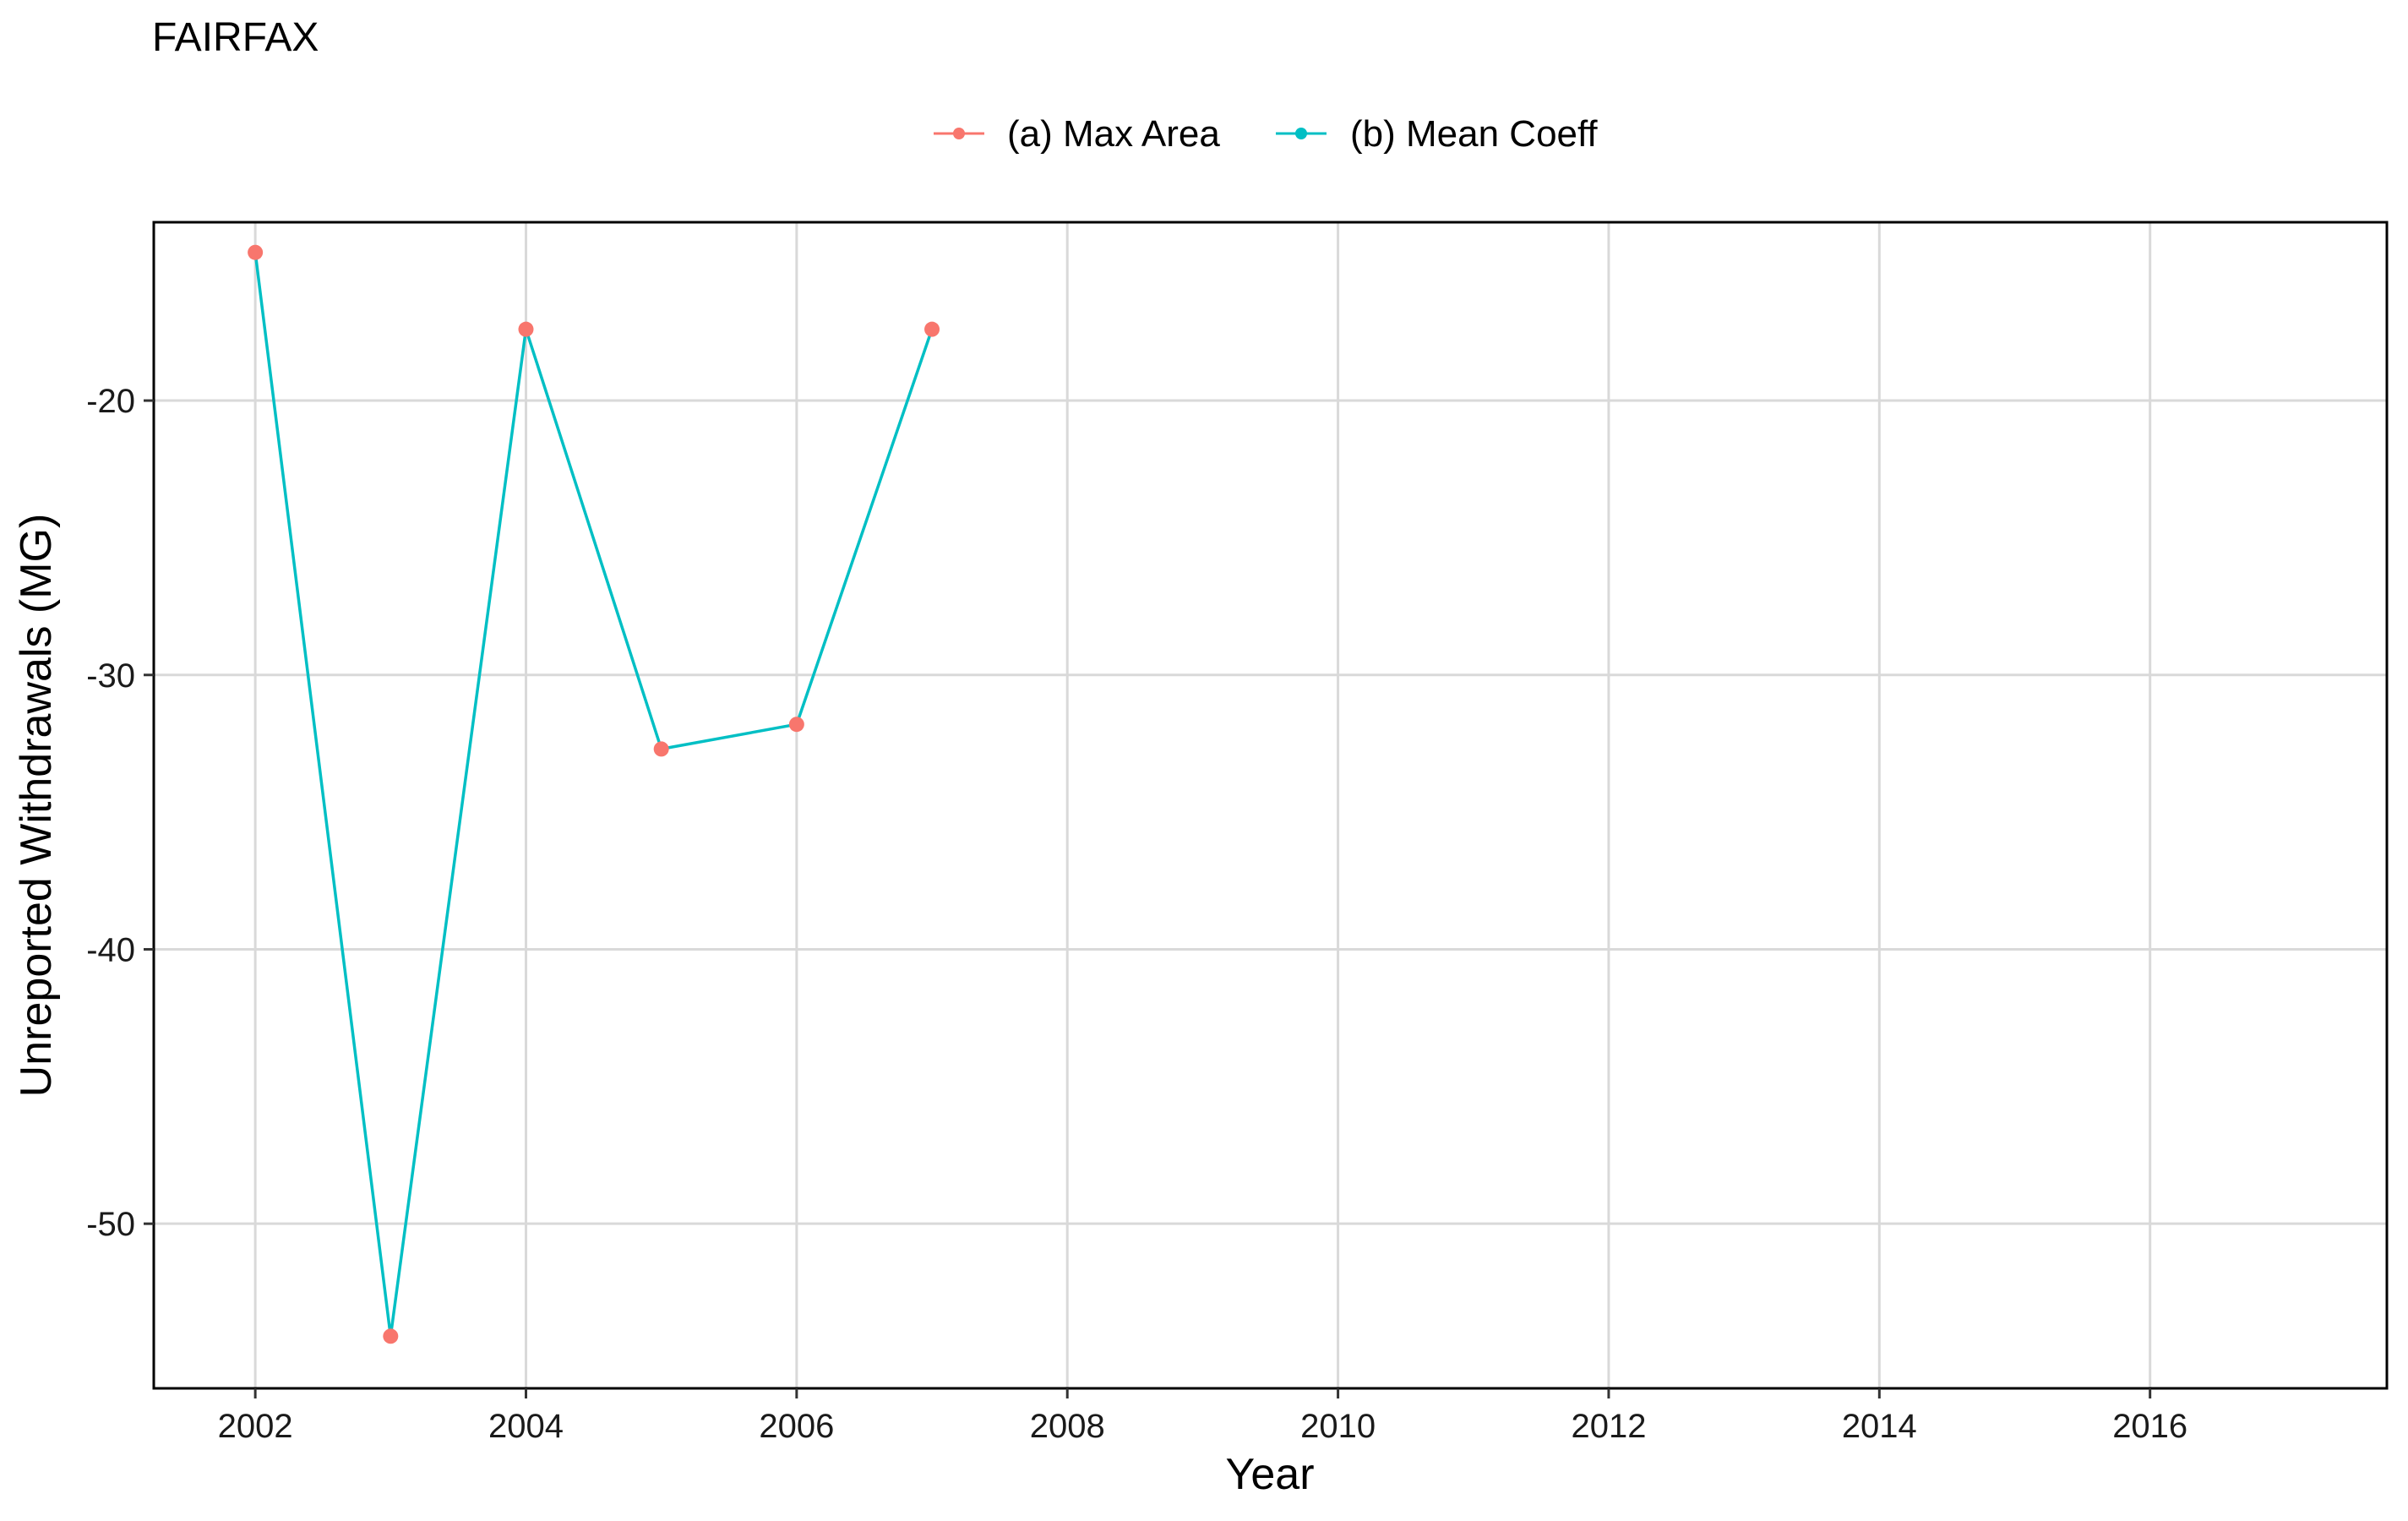 The height and width of the screenshot is (1521, 2408). I want to click on x-tick-label: 2010, so click(1338, 1426).